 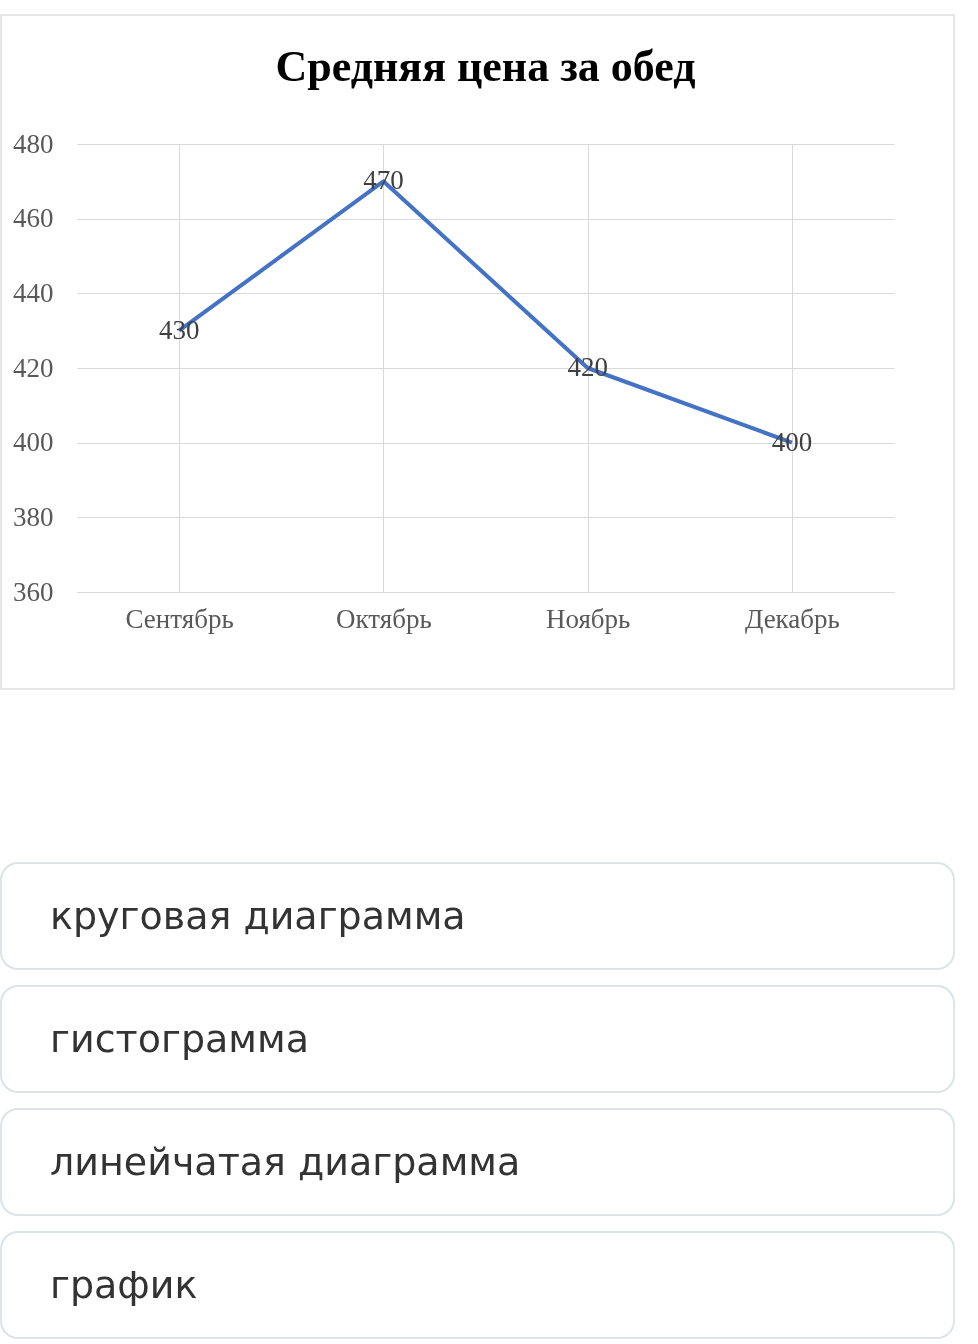 What do you see at coordinates (383, 180) in the screenshot?
I see `data-label: 470` at bounding box center [383, 180].